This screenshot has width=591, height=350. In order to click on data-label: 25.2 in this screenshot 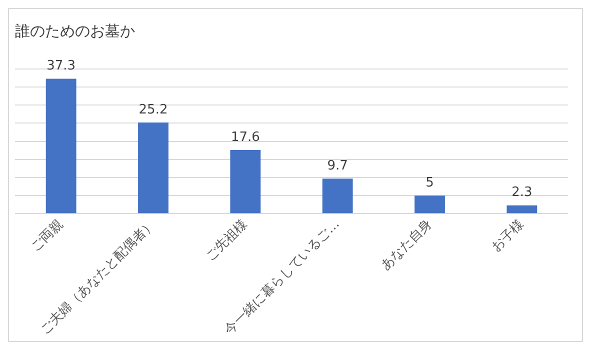, I will do `click(153, 110)`.